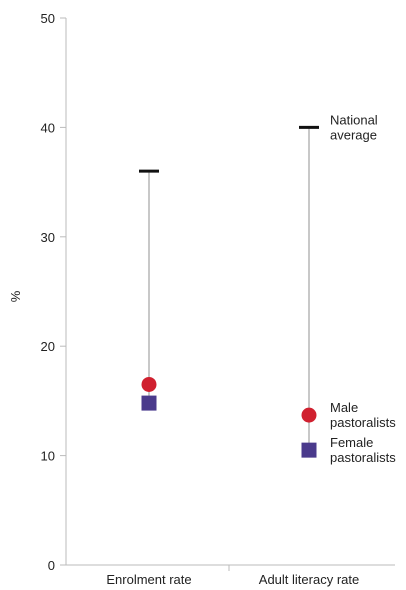 Image resolution: width=406 pixels, height=590 pixels. What do you see at coordinates (48, 18) in the screenshot?
I see `y-tick-label: 50` at bounding box center [48, 18].